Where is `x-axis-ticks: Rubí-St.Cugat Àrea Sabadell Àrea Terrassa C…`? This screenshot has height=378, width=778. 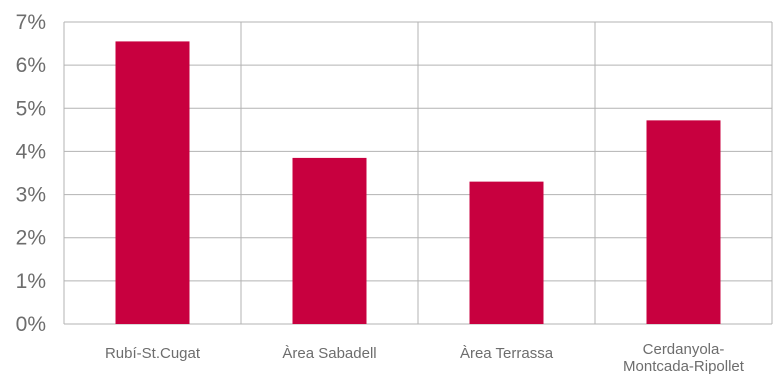 x-axis-ticks: Rubí-St.Cugat Àrea Sabadell Àrea Terrassa C… is located at coordinates (425, 358).